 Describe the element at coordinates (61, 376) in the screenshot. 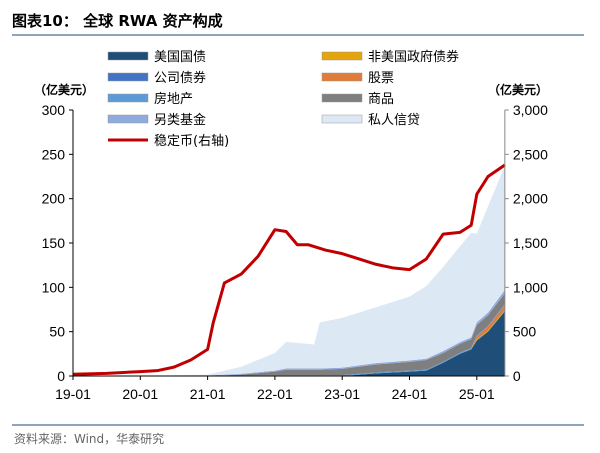

I see `ytick-label-left: 0` at that location.